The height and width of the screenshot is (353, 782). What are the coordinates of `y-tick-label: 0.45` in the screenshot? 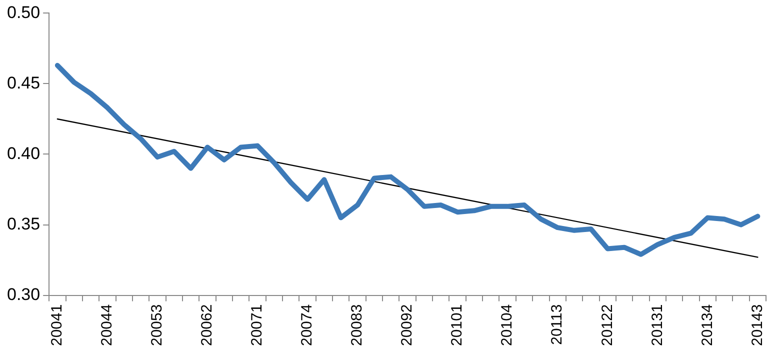 It's located at (23, 82).